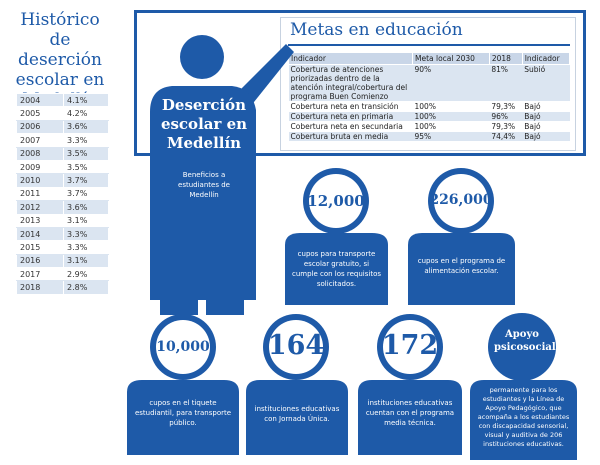 Image resolution: width=600 pixels, height=465 pixels. What do you see at coordinates (461, 200) in the screenshot?
I see `benefit-value-226000: 226,000` at bounding box center [461, 200].